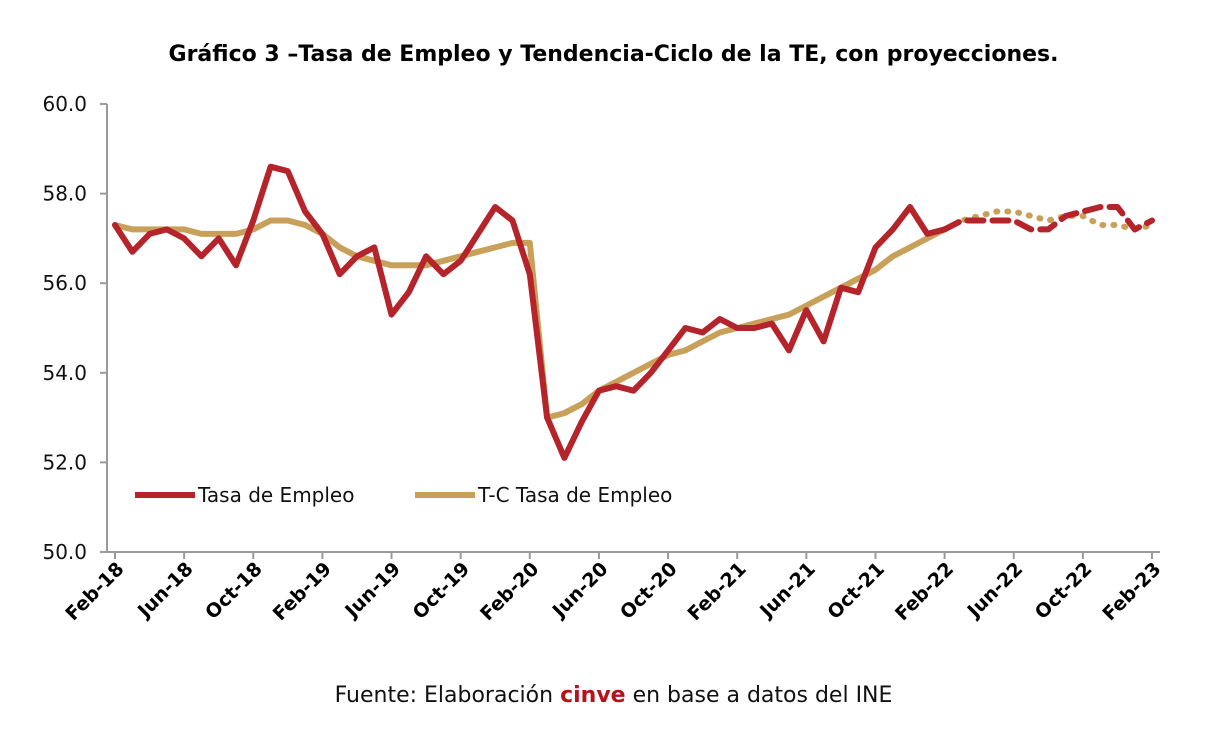 This screenshot has height=747, width=1227. What do you see at coordinates (509, 591) in the screenshot?
I see `x-tick-label: Feb-20` at bounding box center [509, 591].